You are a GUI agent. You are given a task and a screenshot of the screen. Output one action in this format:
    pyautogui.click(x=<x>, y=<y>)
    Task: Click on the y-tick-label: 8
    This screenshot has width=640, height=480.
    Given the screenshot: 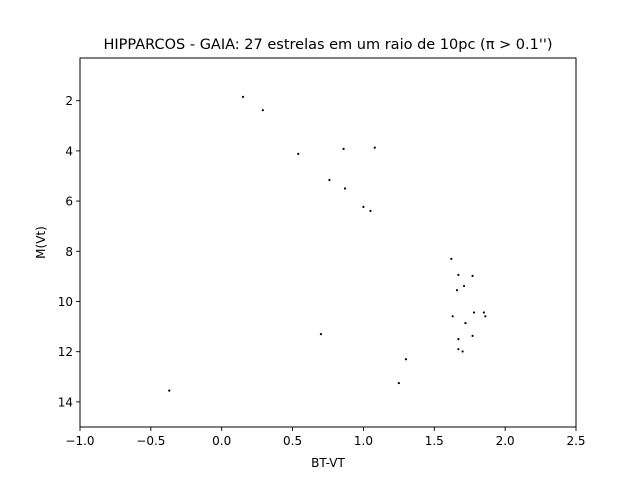 What is the action you would take?
    pyautogui.click(x=69, y=252)
    